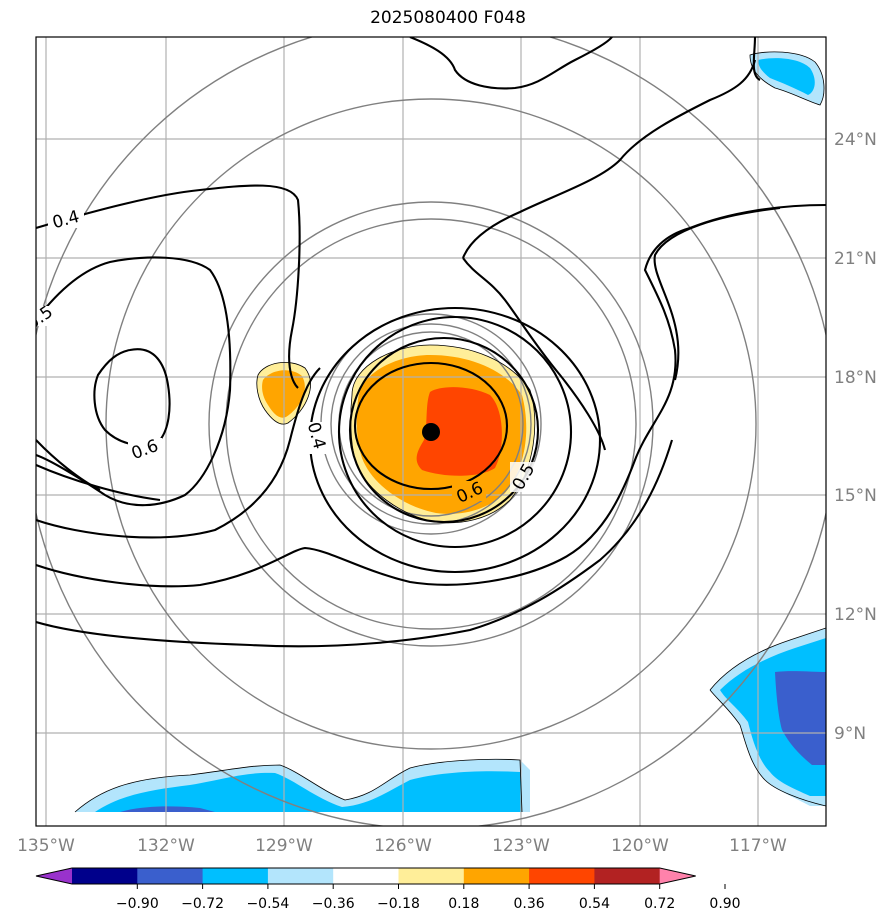 This screenshot has width=896, height=924. What do you see at coordinates (46, 846) in the screenshot?
I see `lon-tick: 135°W` at bounding box center [46, 846].